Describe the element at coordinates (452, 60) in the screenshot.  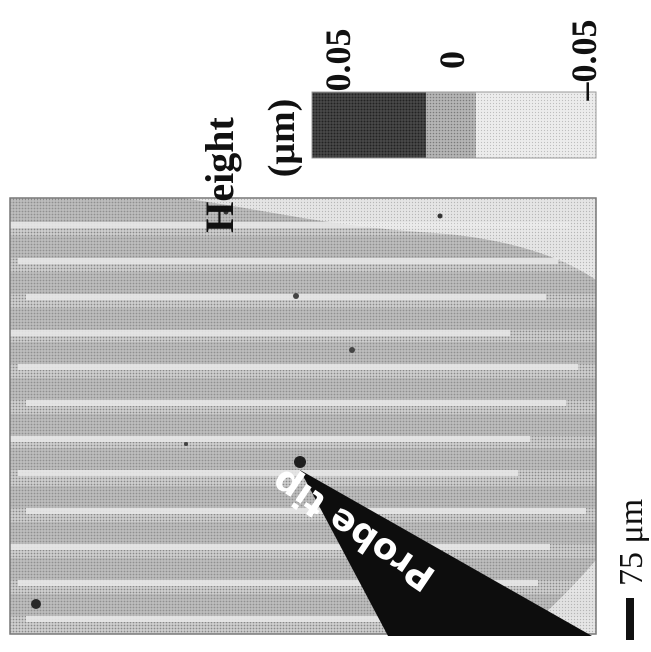
I see `colorbar-tick-mid: 0` at that location.